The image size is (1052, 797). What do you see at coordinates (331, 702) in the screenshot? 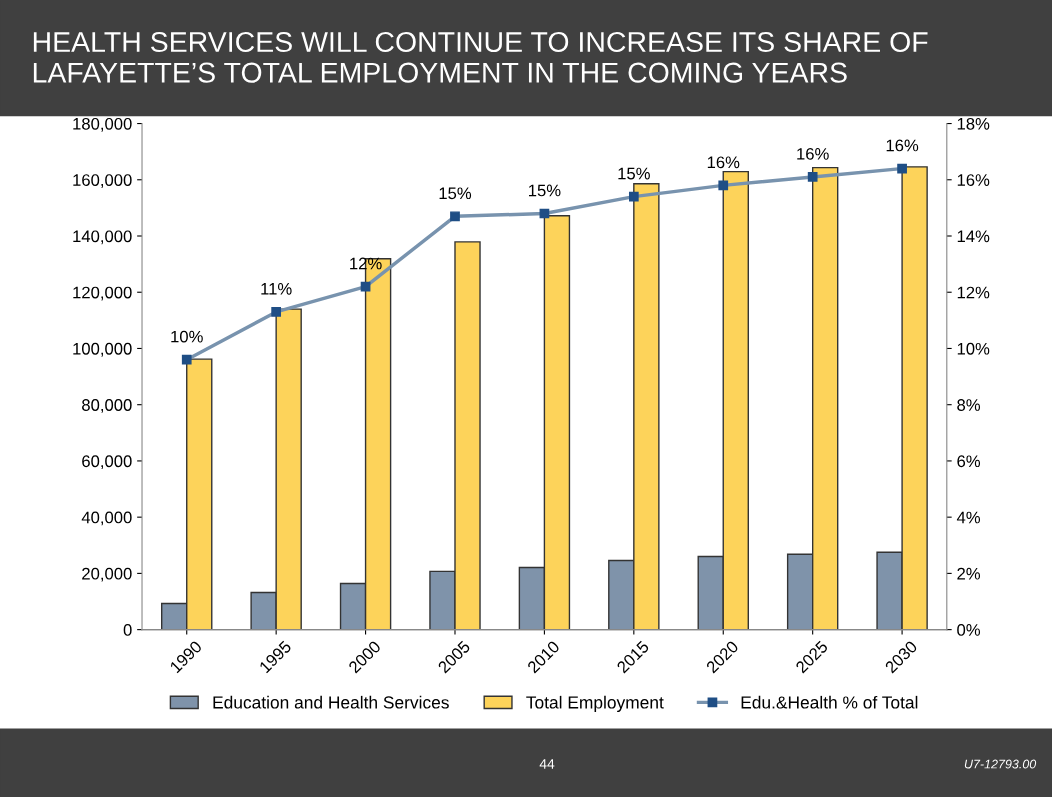
I see `legend-label: Education and Health Services` at bounding box center [331, 702].